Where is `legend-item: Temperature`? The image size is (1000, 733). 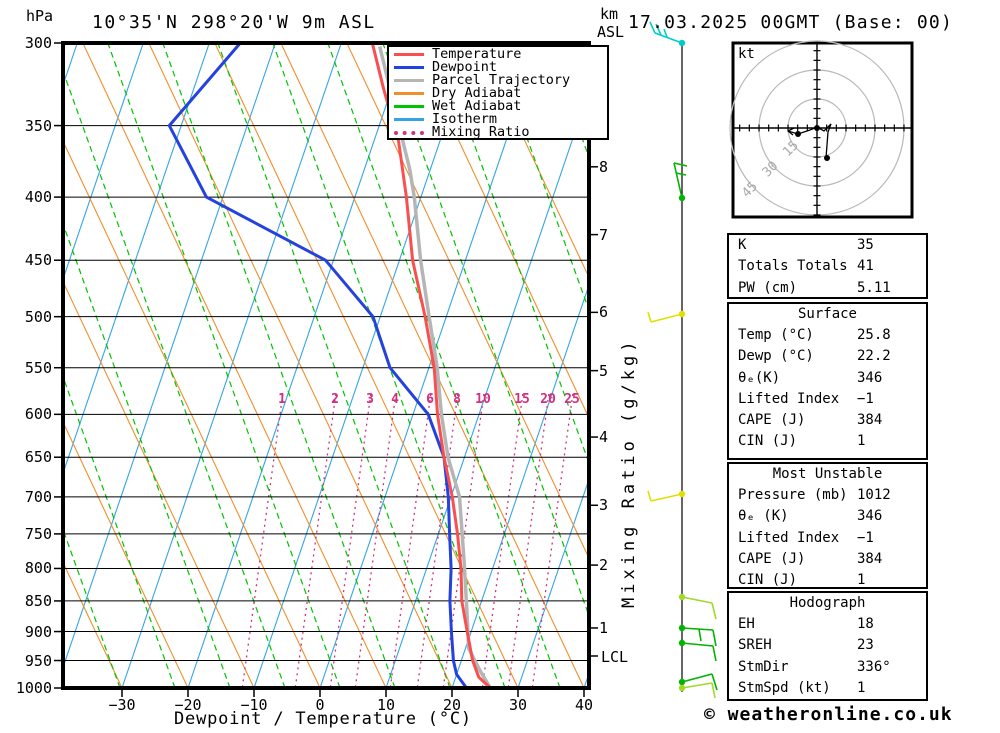
legend-item: Temperature is located at coordinates (500, 54).